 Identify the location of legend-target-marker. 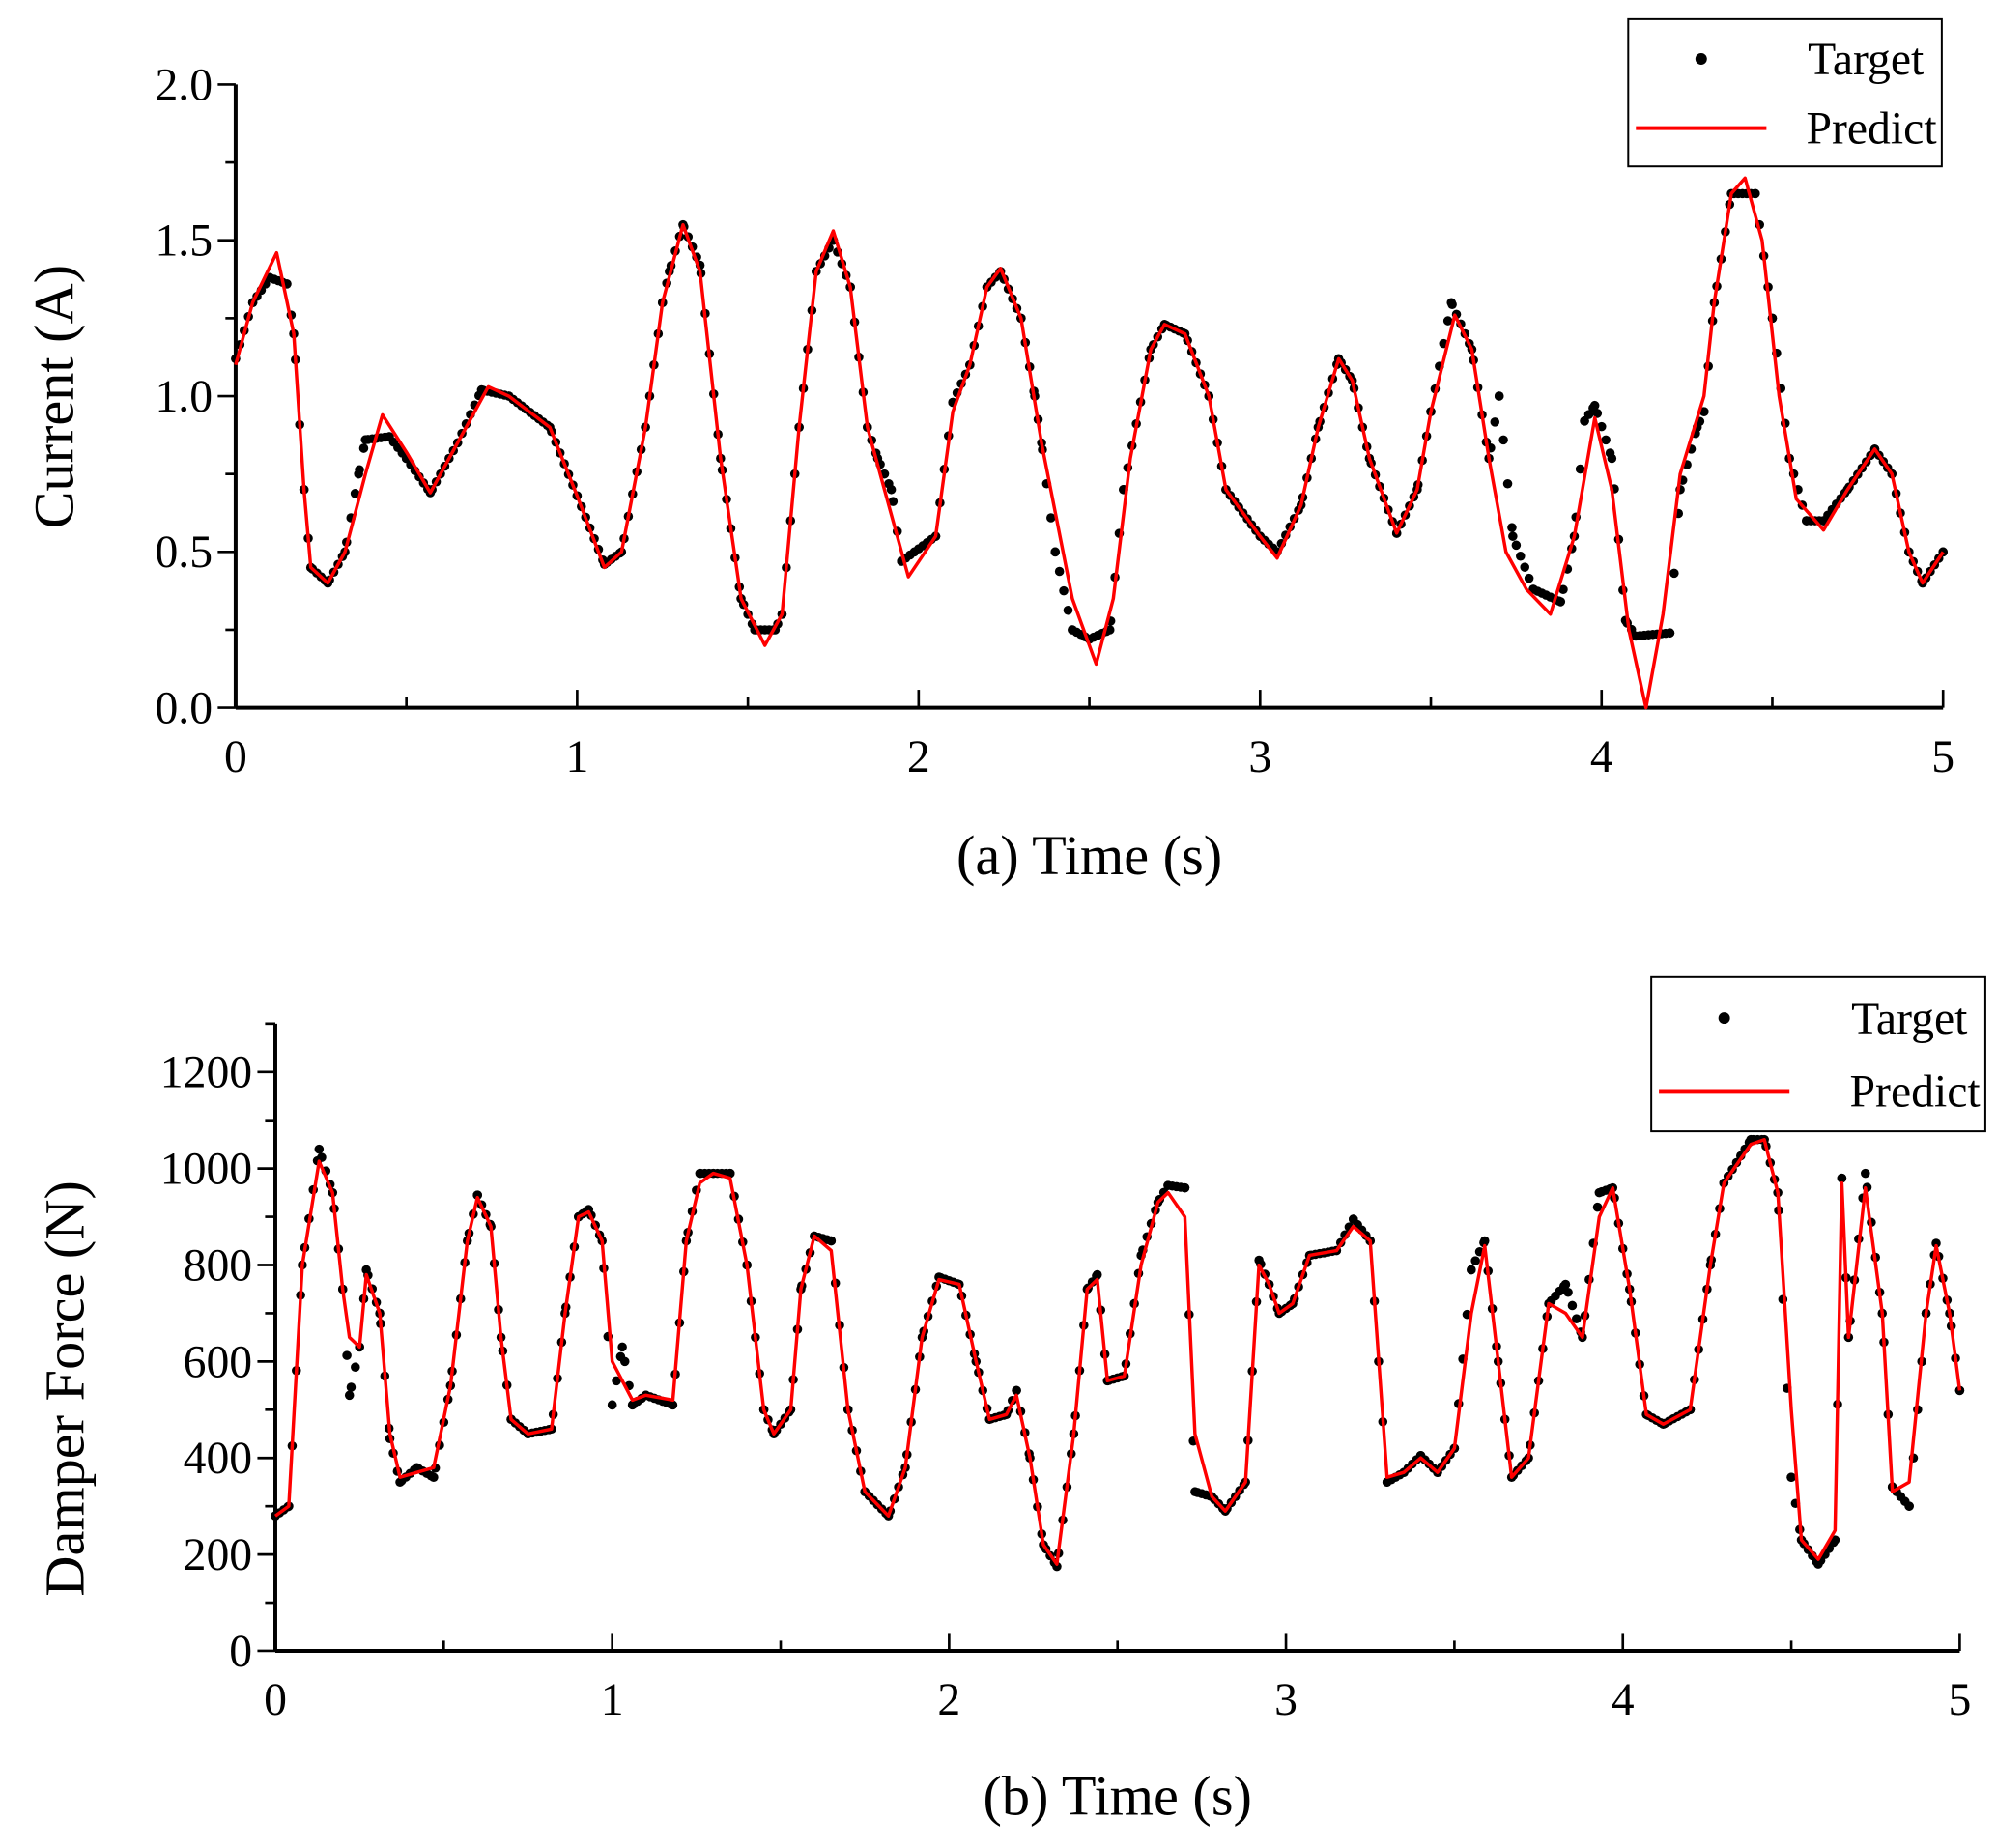
(1724, 1018).